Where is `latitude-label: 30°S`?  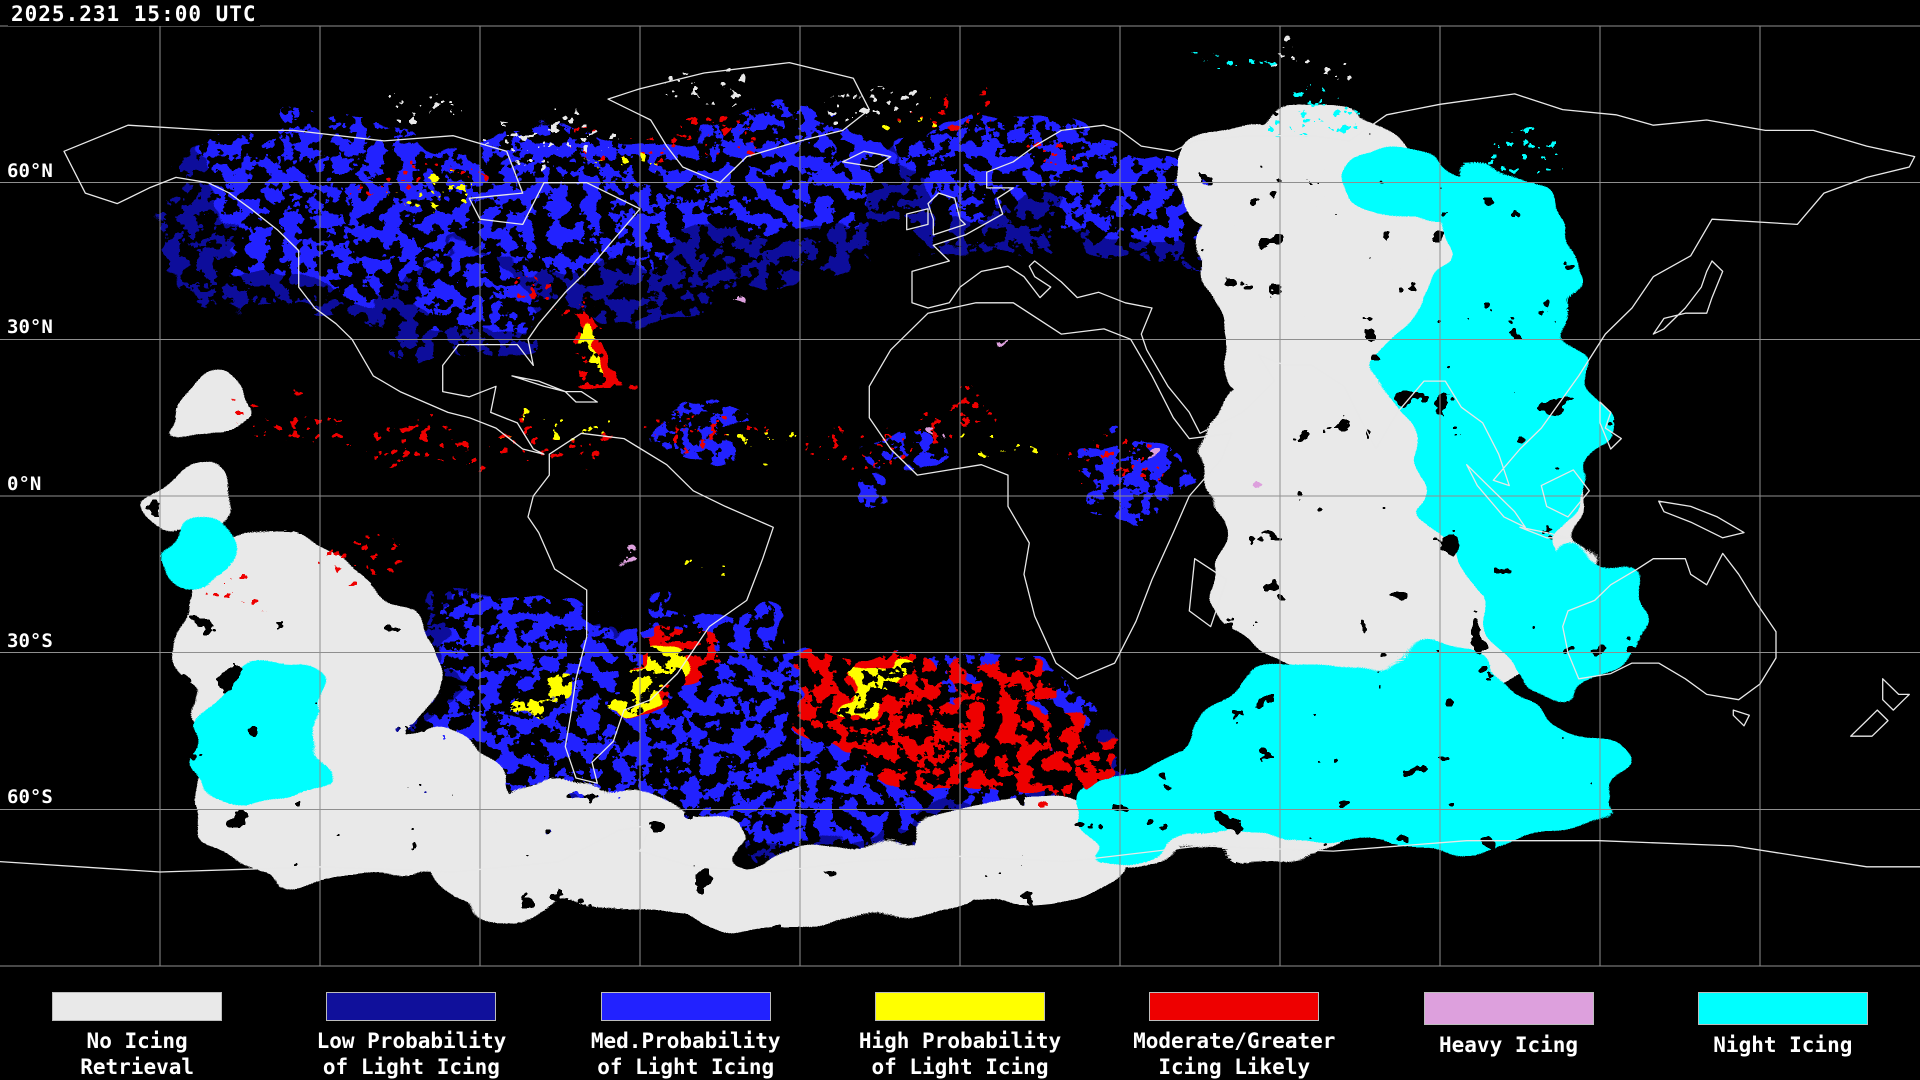 latitude-label: 30°S is located at coordinates (30, 640).